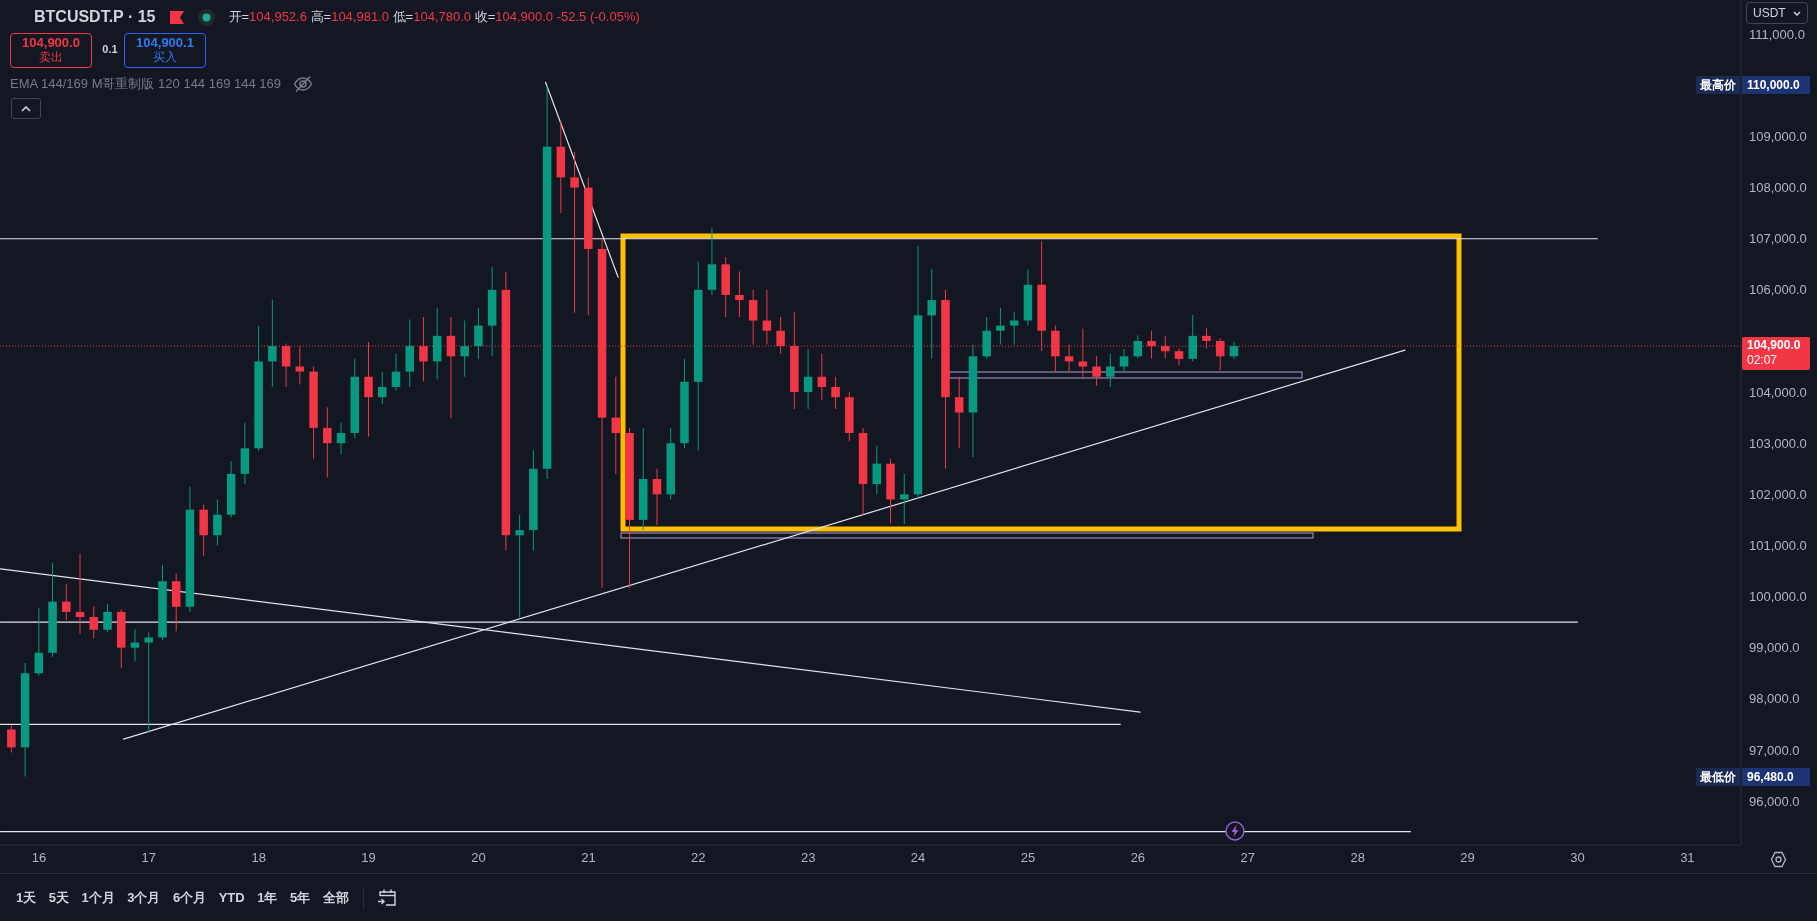 The height and width of the screenshot is (921, 1817). I want to click on y-tick-label: 108,000.0, so click(1778, 188).